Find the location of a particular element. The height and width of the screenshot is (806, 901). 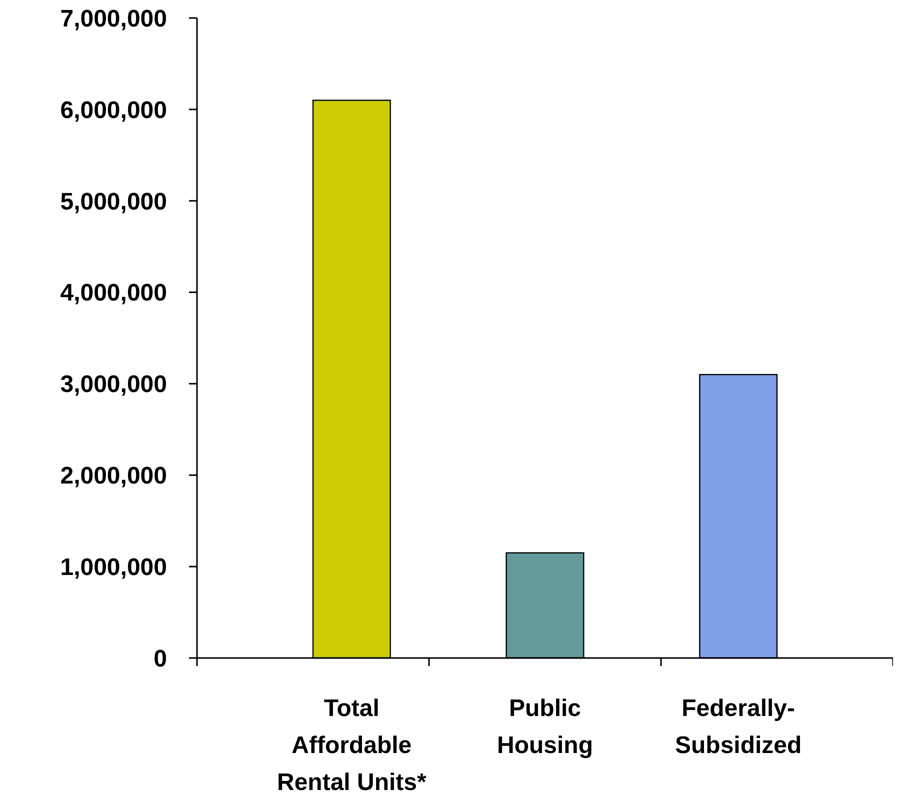

x-tick-label: Public Housing is located at coordinates (545, 727).